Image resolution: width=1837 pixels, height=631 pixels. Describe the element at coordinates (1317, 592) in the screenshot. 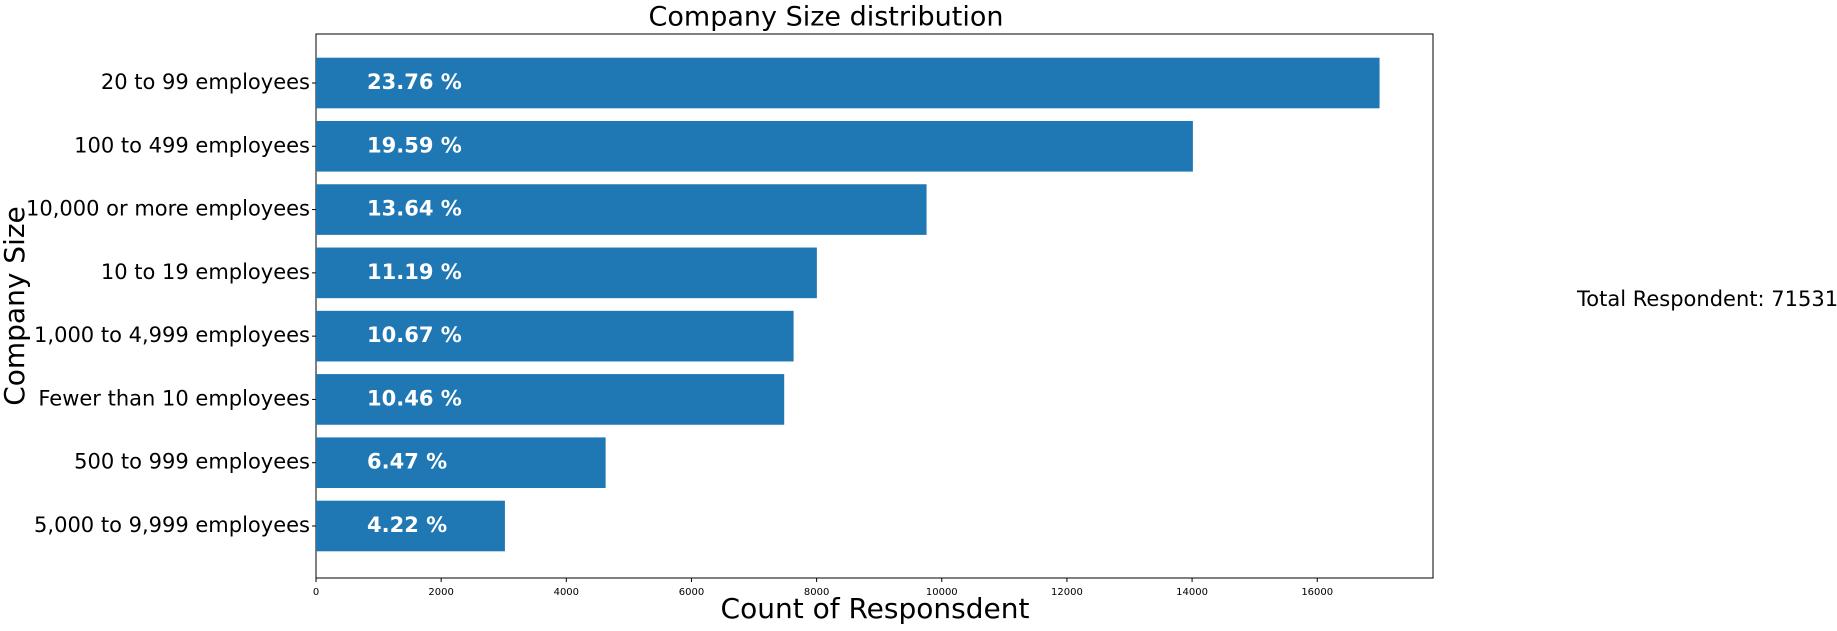

I see `x-tick-label: 16000` at that location.